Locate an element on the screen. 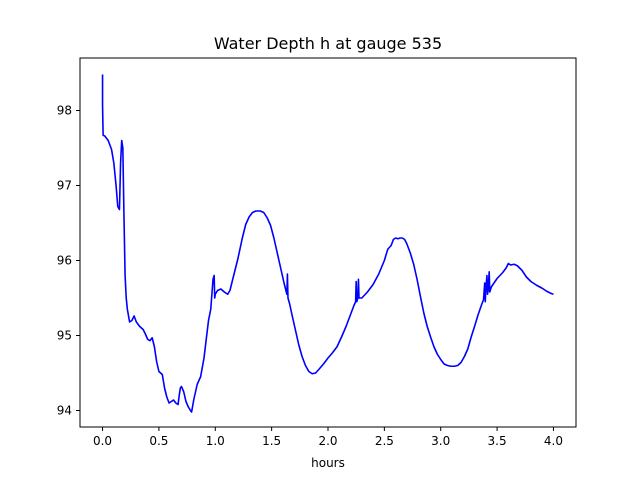 Image resolution: width=640 pixels, height=480 pixels. y-tick-label: 98 is located at coordinates (64, 111).